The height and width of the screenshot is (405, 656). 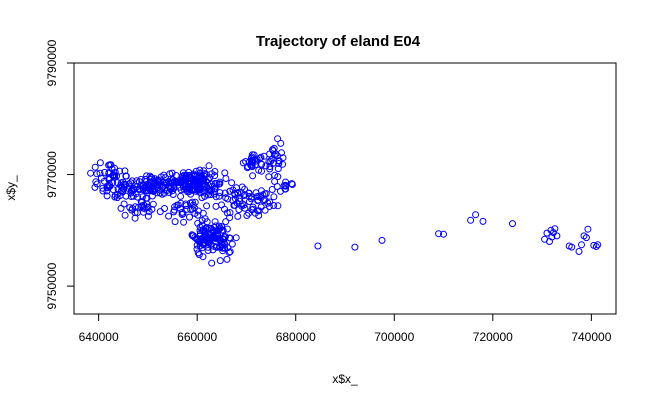 What do you see at coordinates (197, 337) in the screenshot?
I see `x-tick-label: 660000` at bounding box center [197, 337].